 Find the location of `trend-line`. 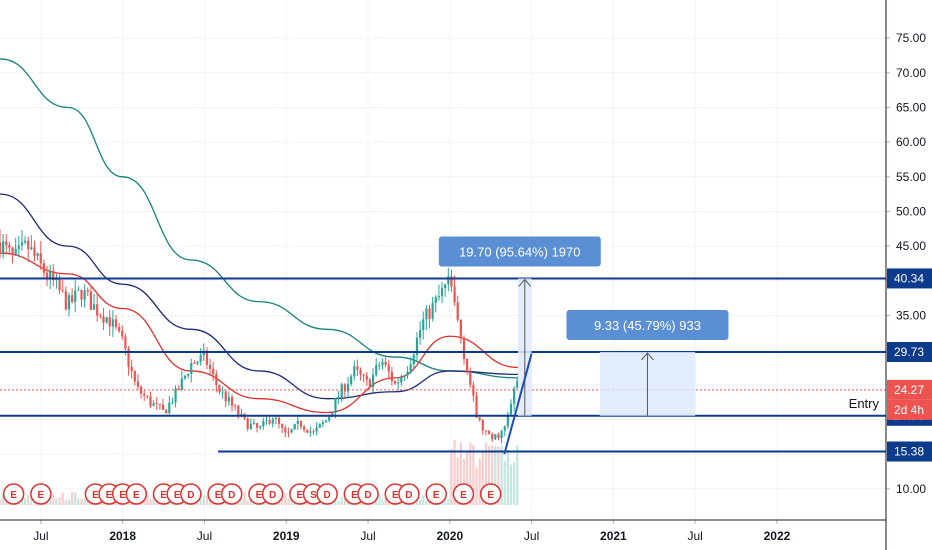

trend-line is located at coordinates (518, 404).